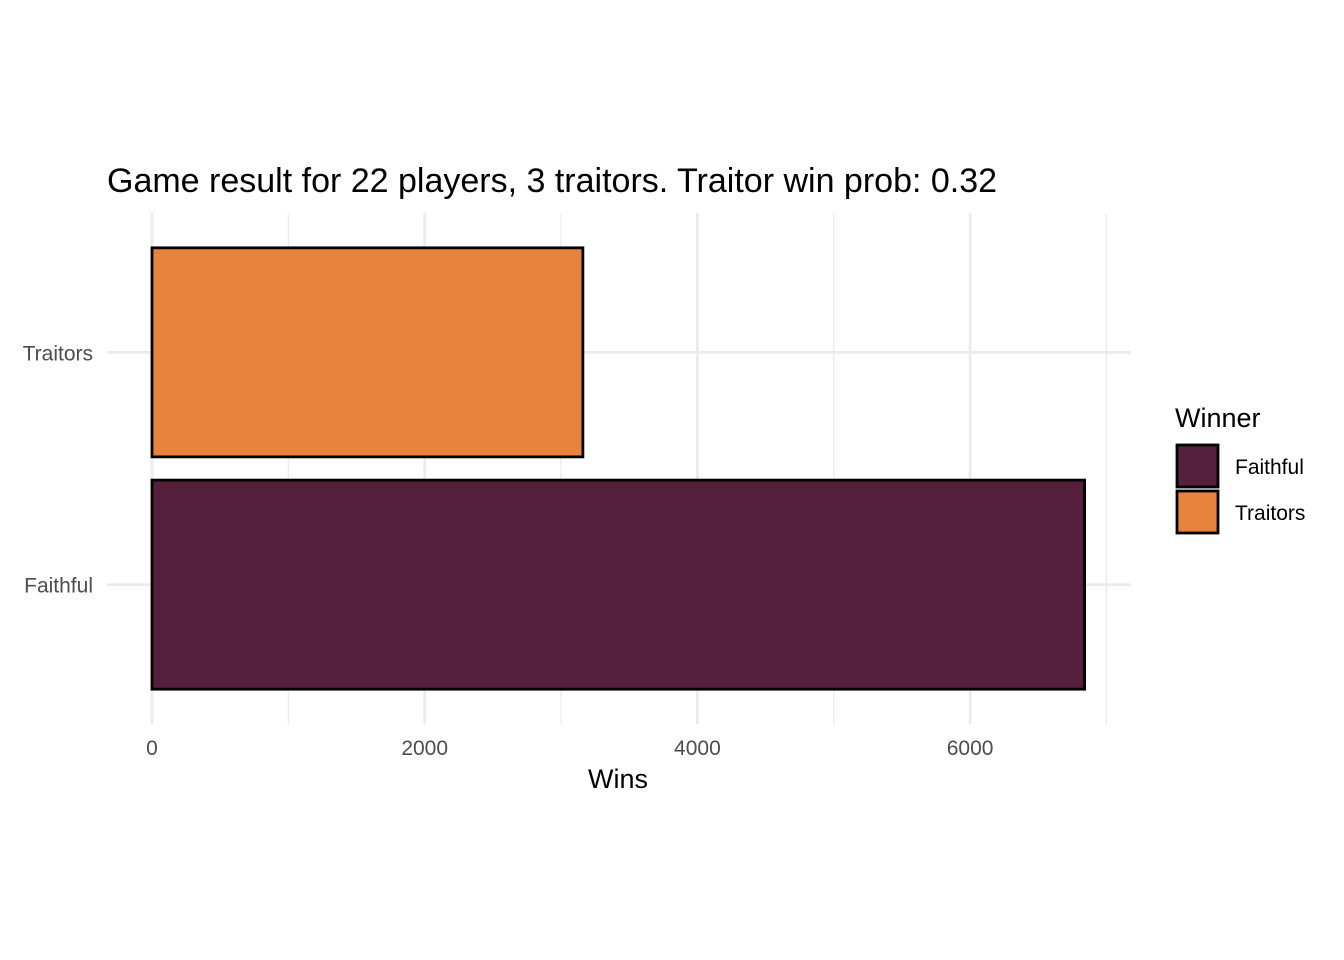 This screenshot has width=1344, height=960. Describe the element at coordinates (1270, 513) in the screenshot. I see `legend-label-traitors: Traitors` at that location.